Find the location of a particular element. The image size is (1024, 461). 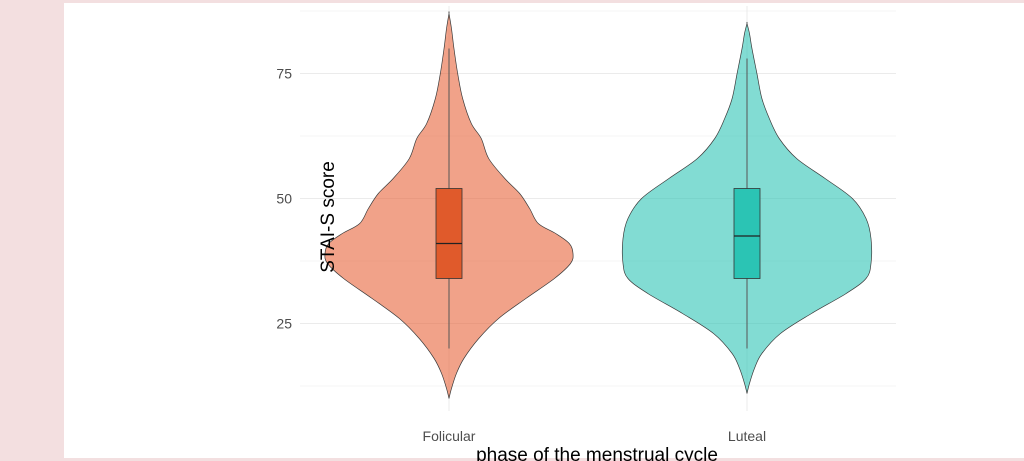

y-tick-label-75: 75 is located at coordinates (284, 74).